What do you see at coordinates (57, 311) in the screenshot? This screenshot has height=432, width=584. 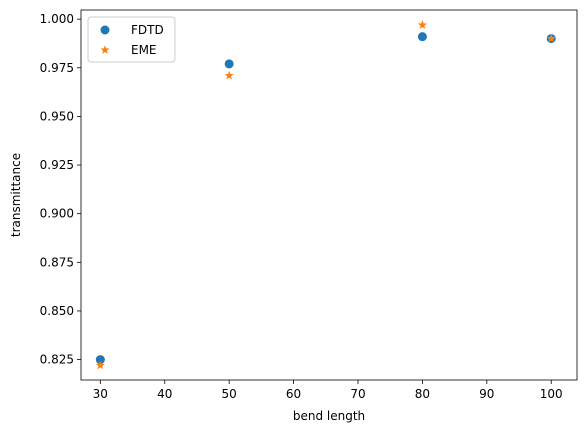 I see `y-tick-label: 0.850` at bounding box center [57, 311].